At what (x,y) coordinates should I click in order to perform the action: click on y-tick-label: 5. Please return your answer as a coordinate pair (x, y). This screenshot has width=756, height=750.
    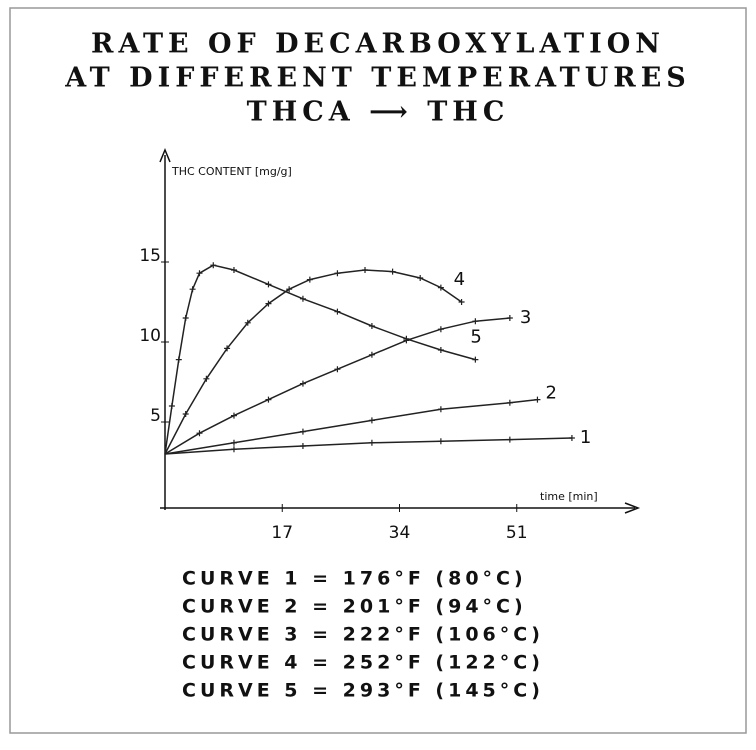
    Looking at the image, I should click on (155, 416).